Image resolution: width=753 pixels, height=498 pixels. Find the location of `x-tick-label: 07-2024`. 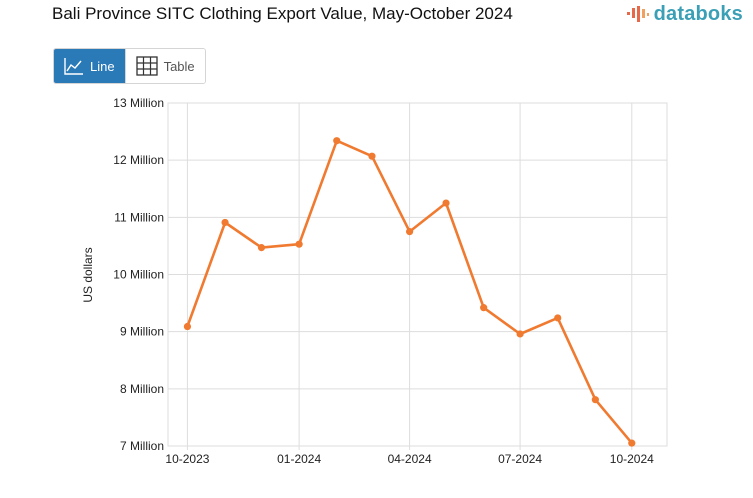

x-tick-label: 07-2024 is located at coordinates (520, 459).